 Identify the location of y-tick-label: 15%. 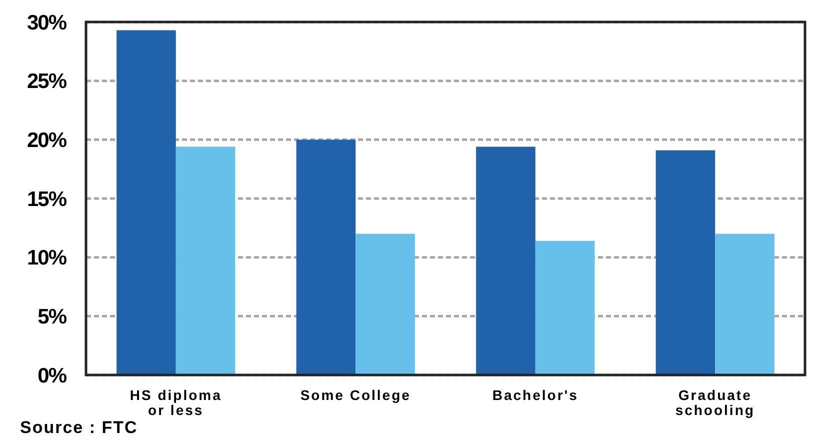
(47, 199).